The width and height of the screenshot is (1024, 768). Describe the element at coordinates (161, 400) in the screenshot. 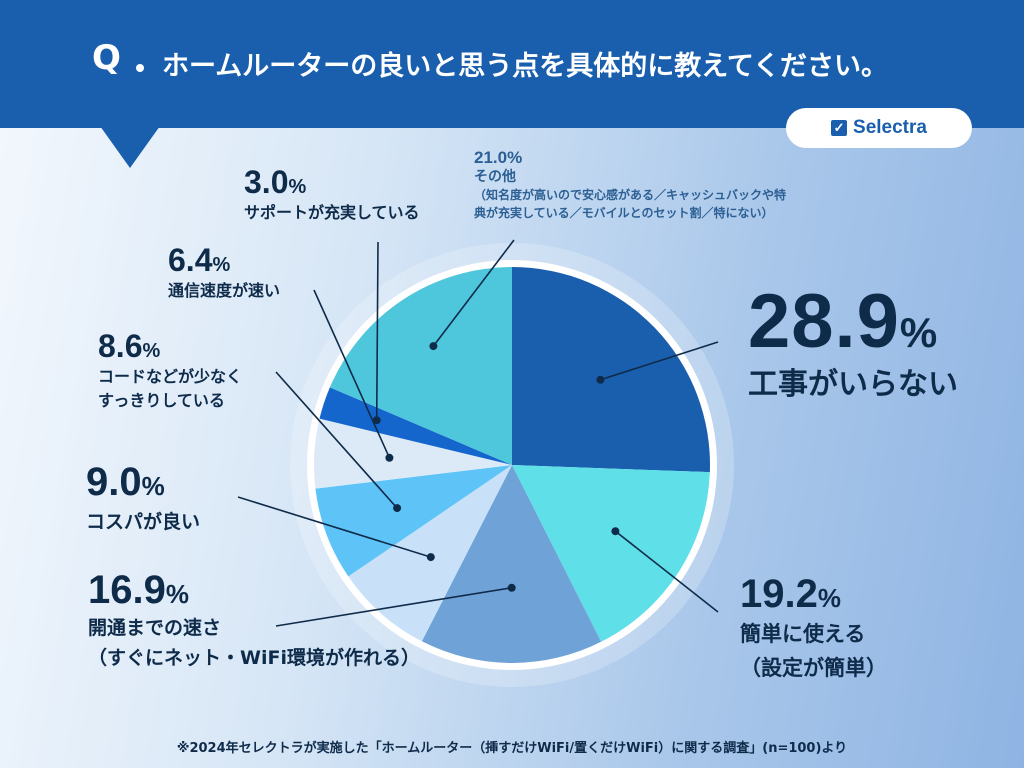

I see `slice-note-4: すっきりしている` at that location.